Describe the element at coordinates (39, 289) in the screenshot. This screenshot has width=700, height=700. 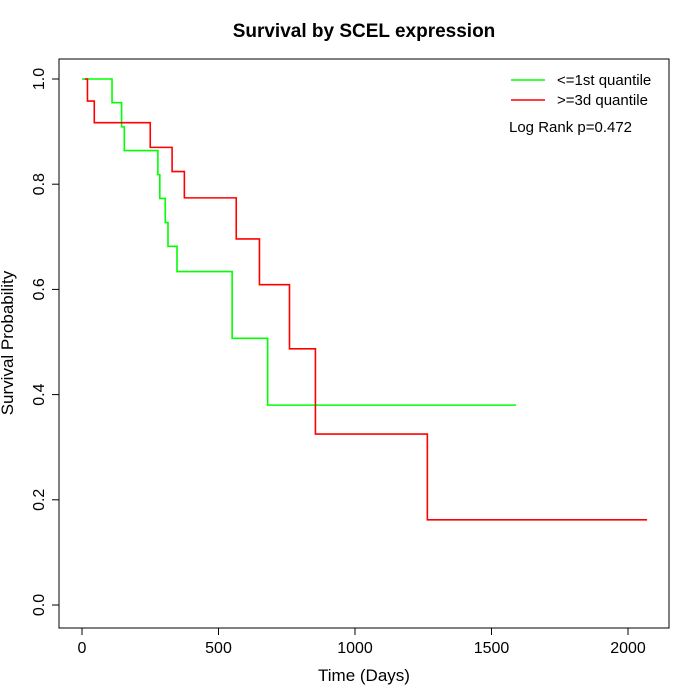
I see `y-tick-label: 0.6` at that location.